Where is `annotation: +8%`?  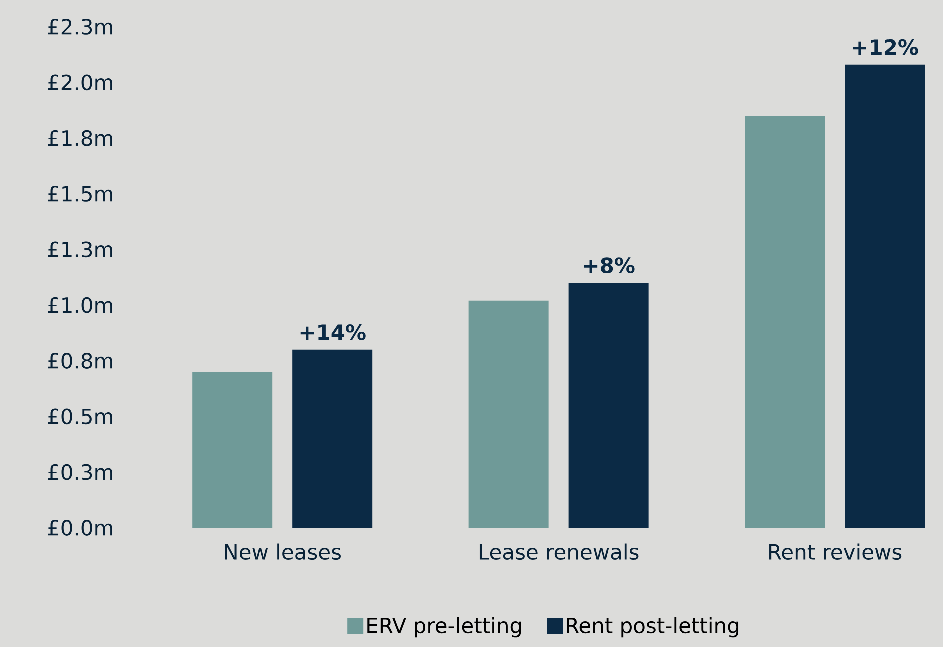 annotation: +8% is located at coordinates (609, 266).